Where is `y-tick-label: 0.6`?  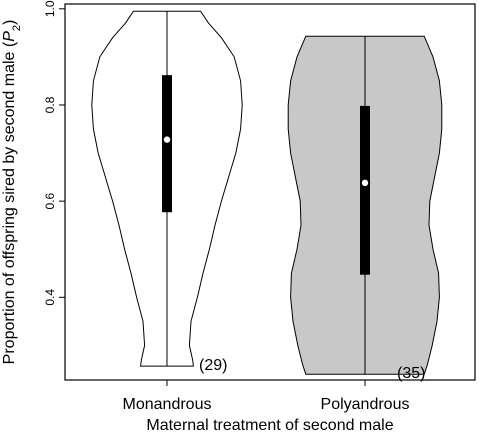
y-tick-label: 0.6 is located at coordinates (50, 200).